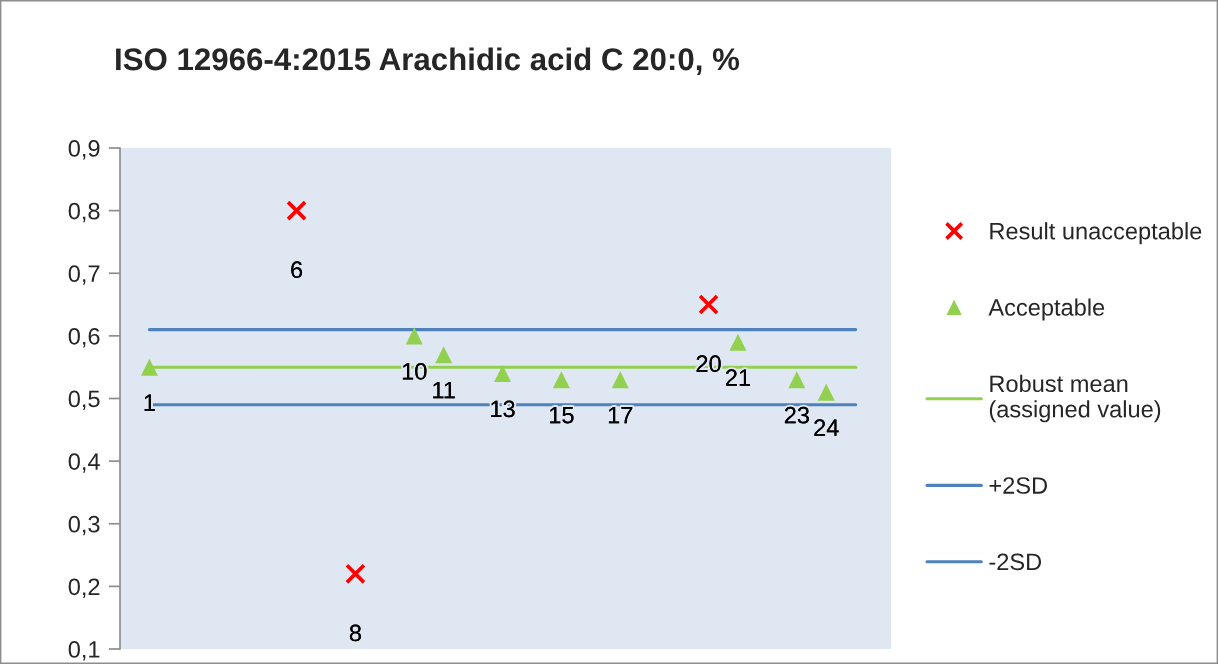 This screenshot has width=1218, height=664. Describe the element at coordinates (84, 588) in the screenshot. I see `y-tick-label: 0,2` at that location.